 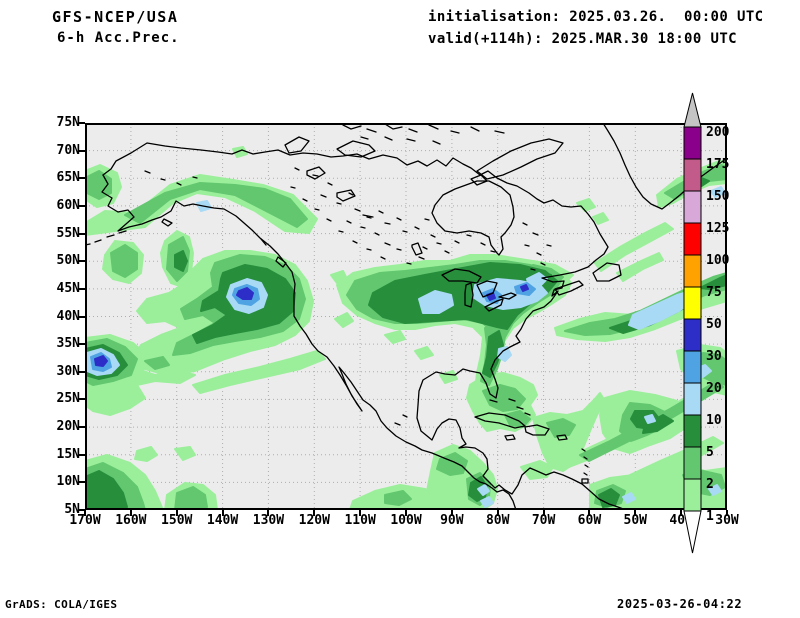 I want to click on colorbar: 200 175 150 125 100 75 50 30 20 10 5 2 1, so click(x=706, y=323).